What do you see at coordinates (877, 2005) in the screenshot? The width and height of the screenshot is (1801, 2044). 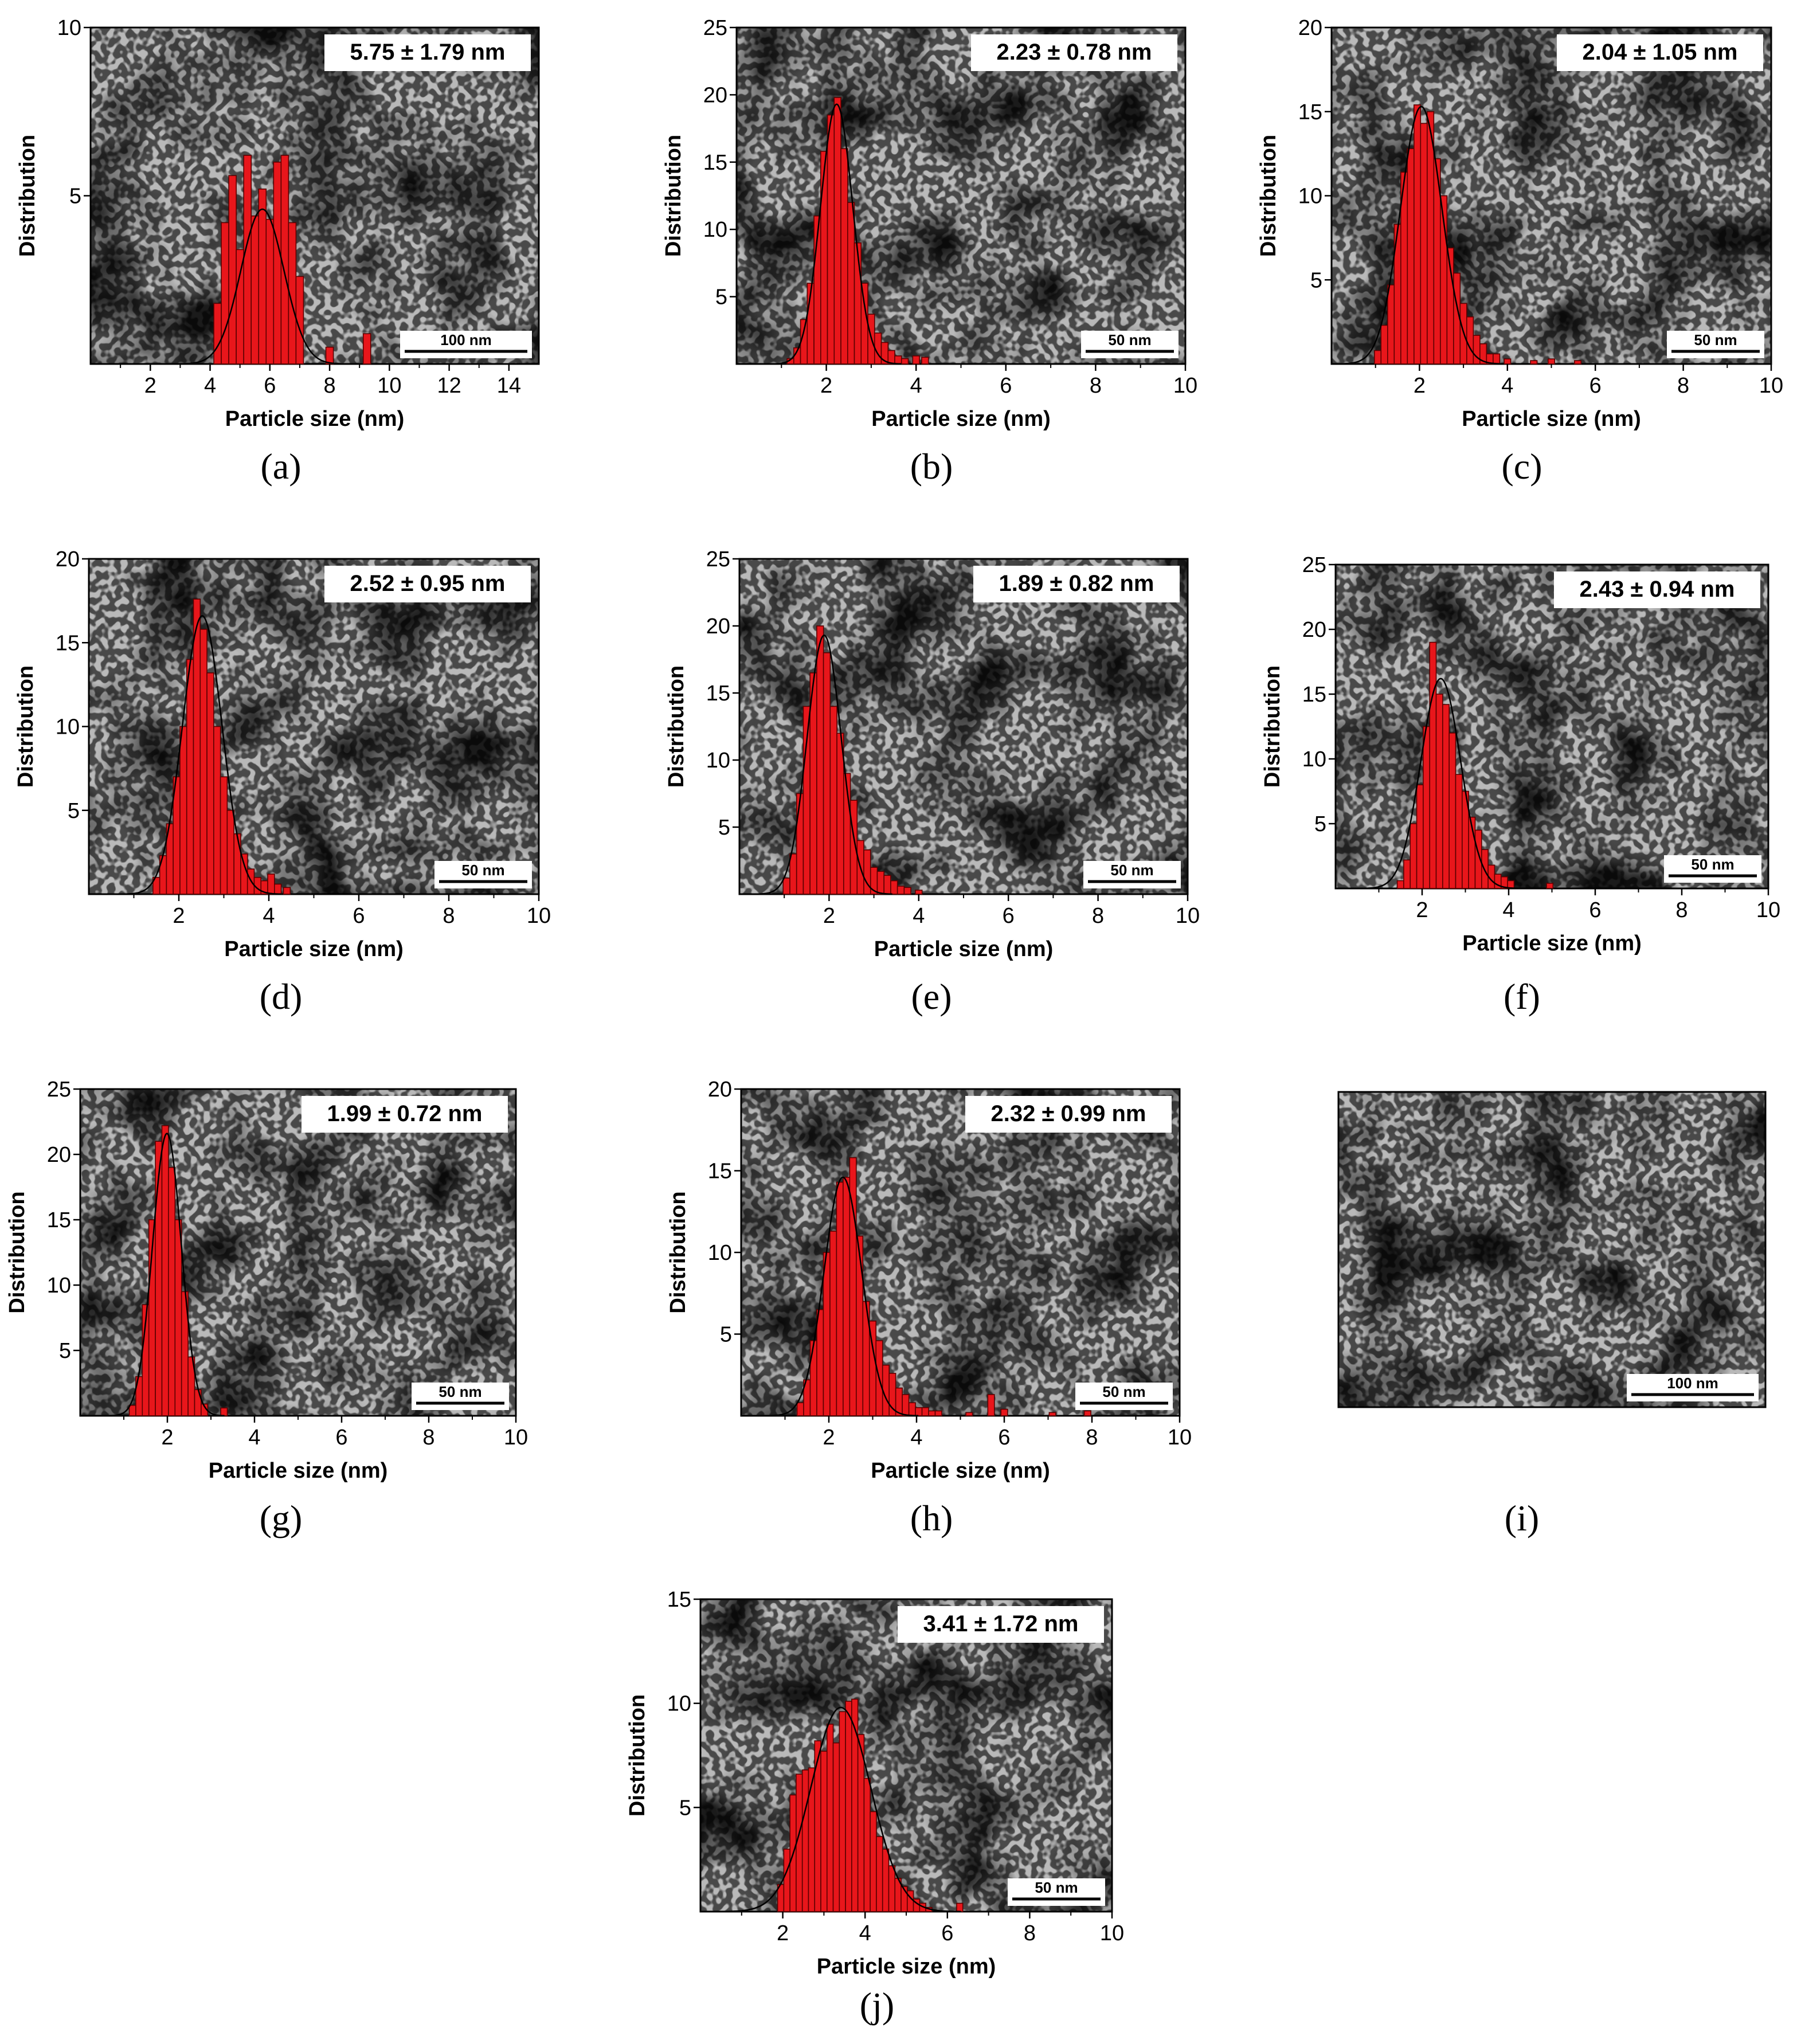 I see `panel-label: (j)` at bounding box center [877, 2005].